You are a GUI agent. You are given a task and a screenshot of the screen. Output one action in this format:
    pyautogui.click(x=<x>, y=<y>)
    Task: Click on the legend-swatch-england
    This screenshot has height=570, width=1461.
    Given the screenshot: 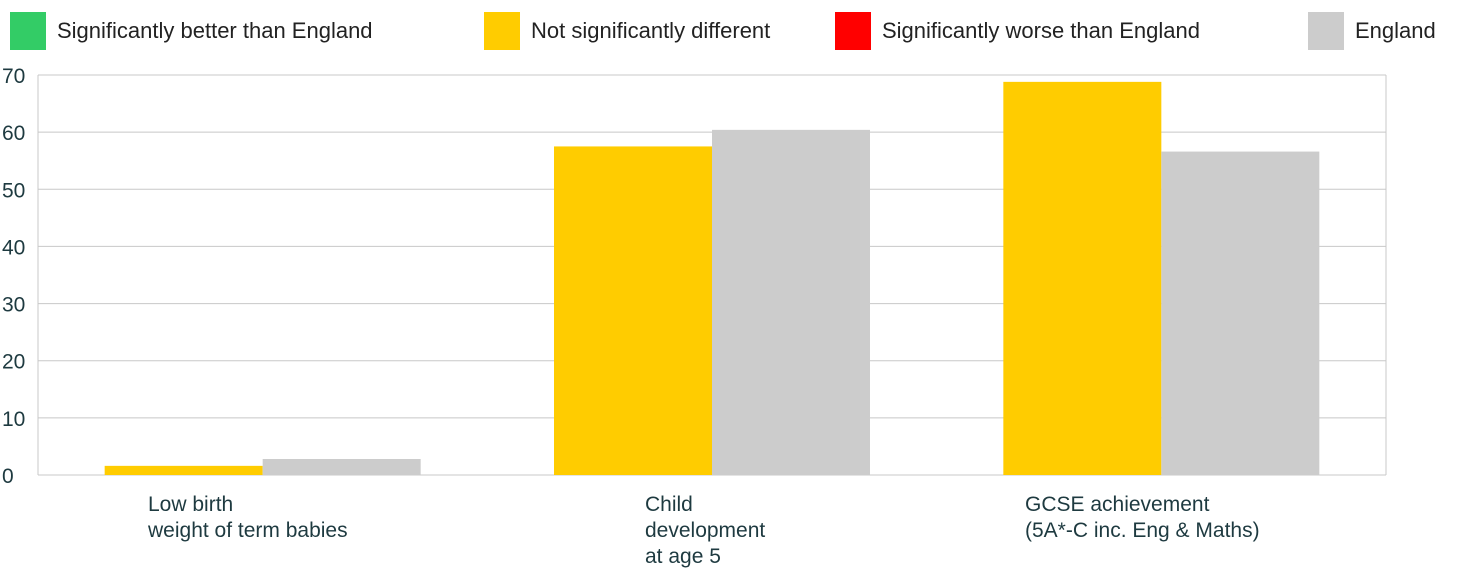 What is the action you would take?
    pyautogui.click(x=1326, y=31)
    